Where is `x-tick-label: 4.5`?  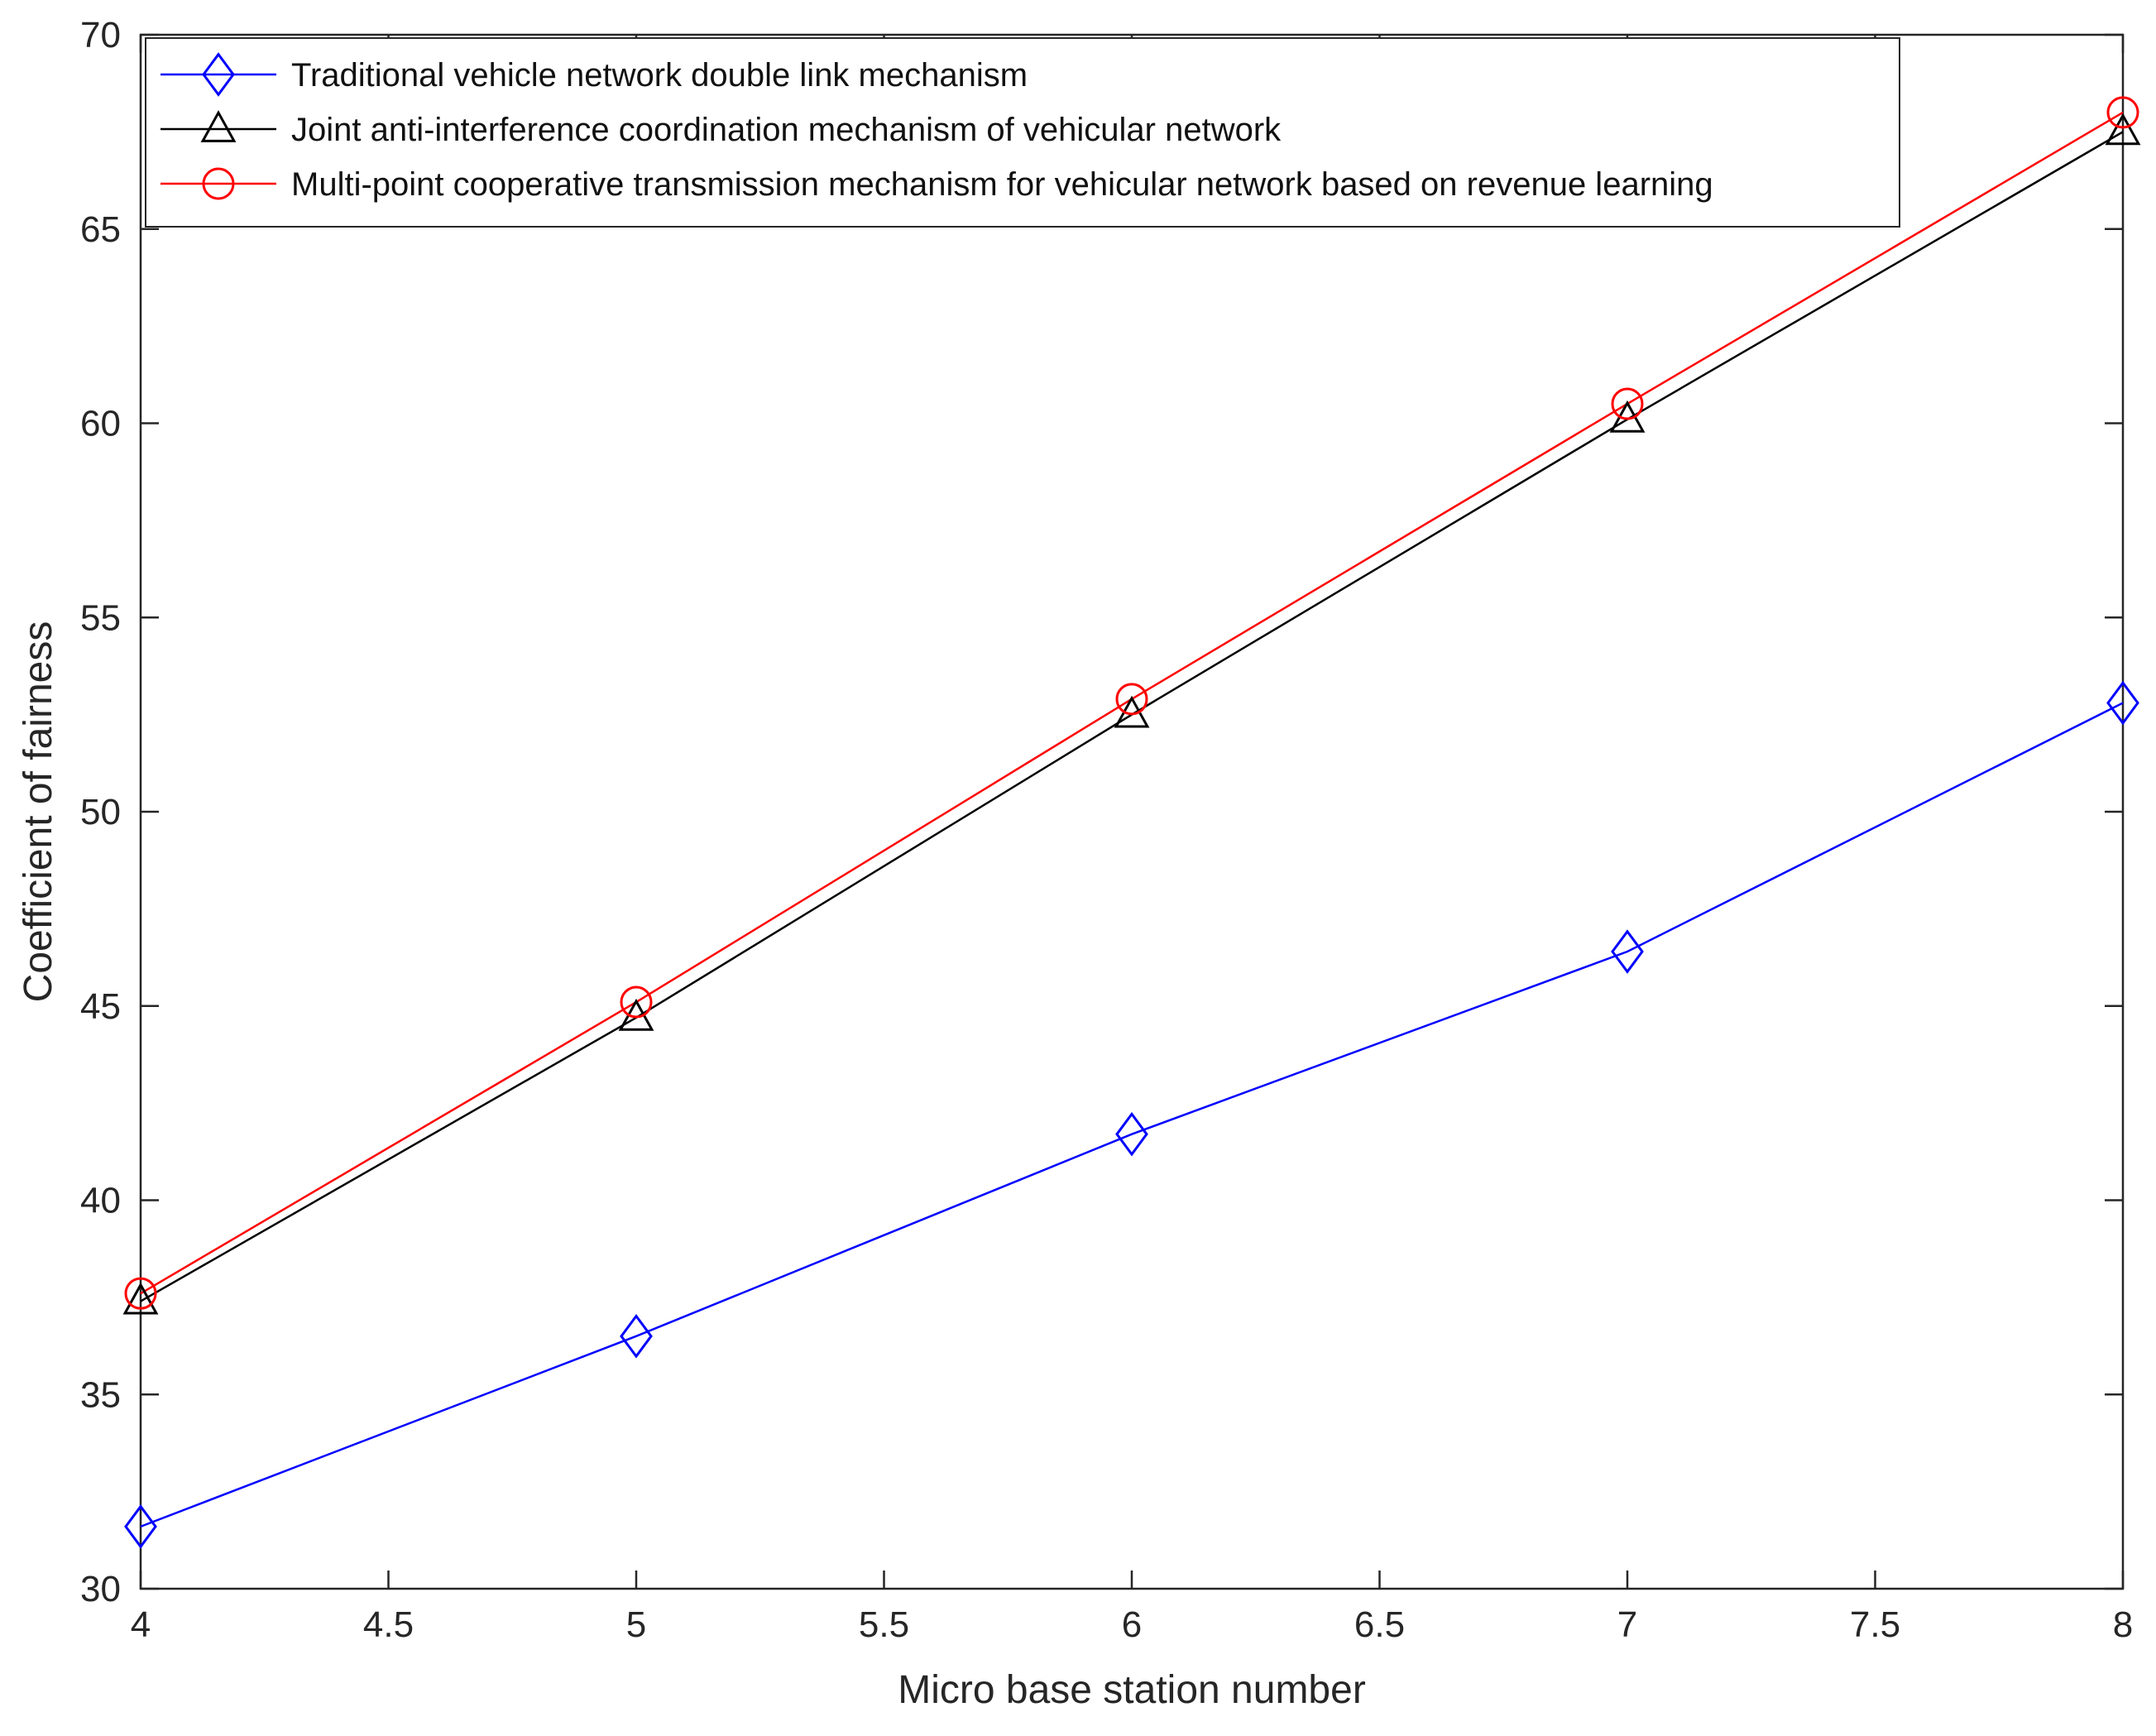
x-tick-label: 4.5 is located at coordinates (388, 1624).